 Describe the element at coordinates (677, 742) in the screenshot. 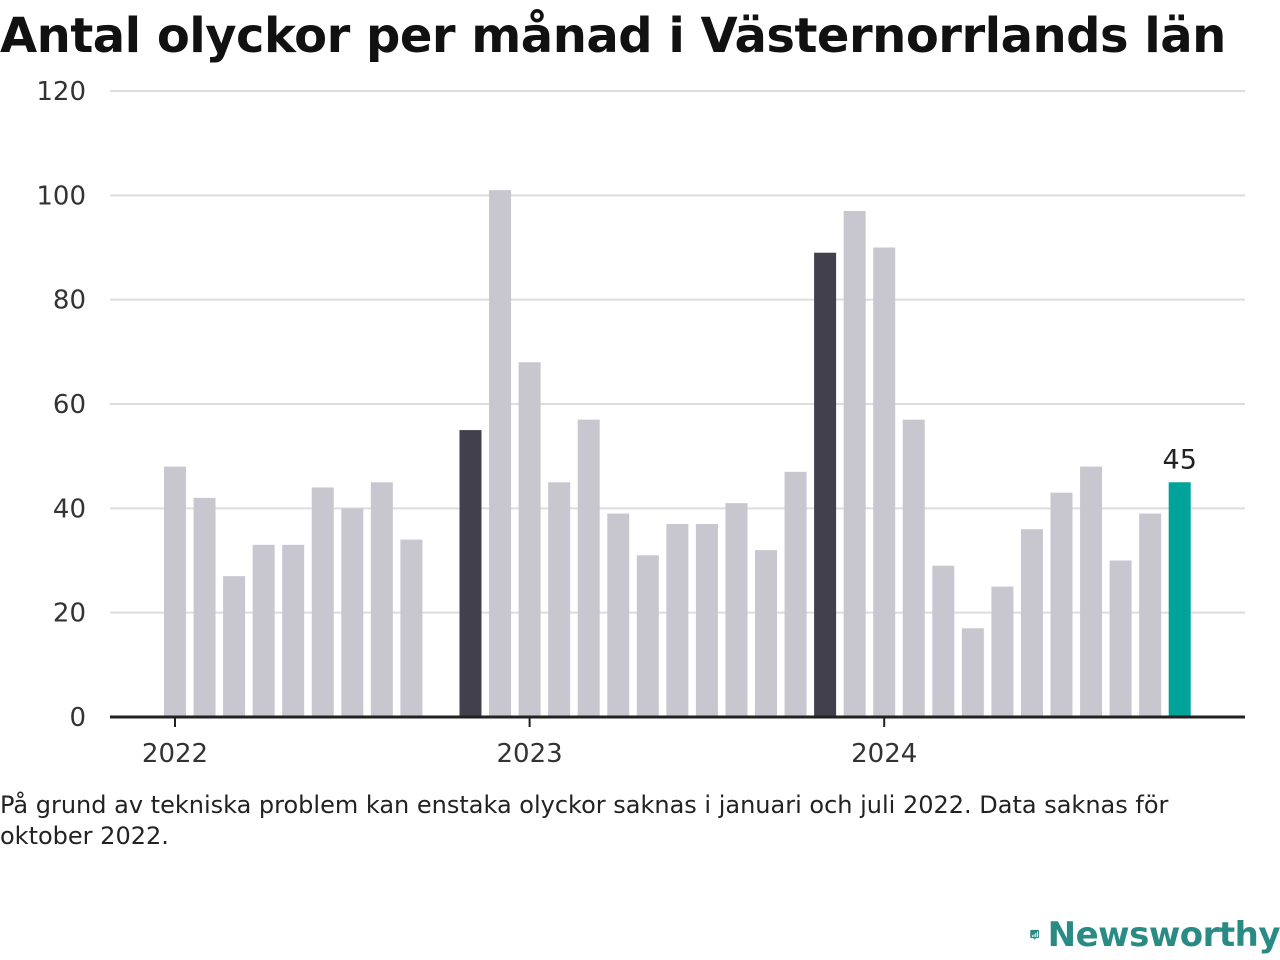

I see `x-axis: 2022 2023 2024` at that location.